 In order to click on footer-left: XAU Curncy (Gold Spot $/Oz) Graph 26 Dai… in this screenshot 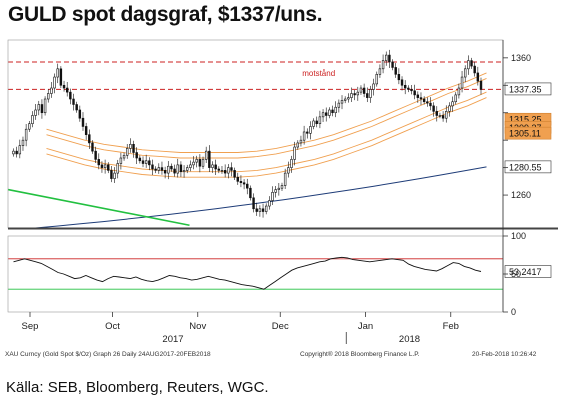, I will do `click(108, 354)`.